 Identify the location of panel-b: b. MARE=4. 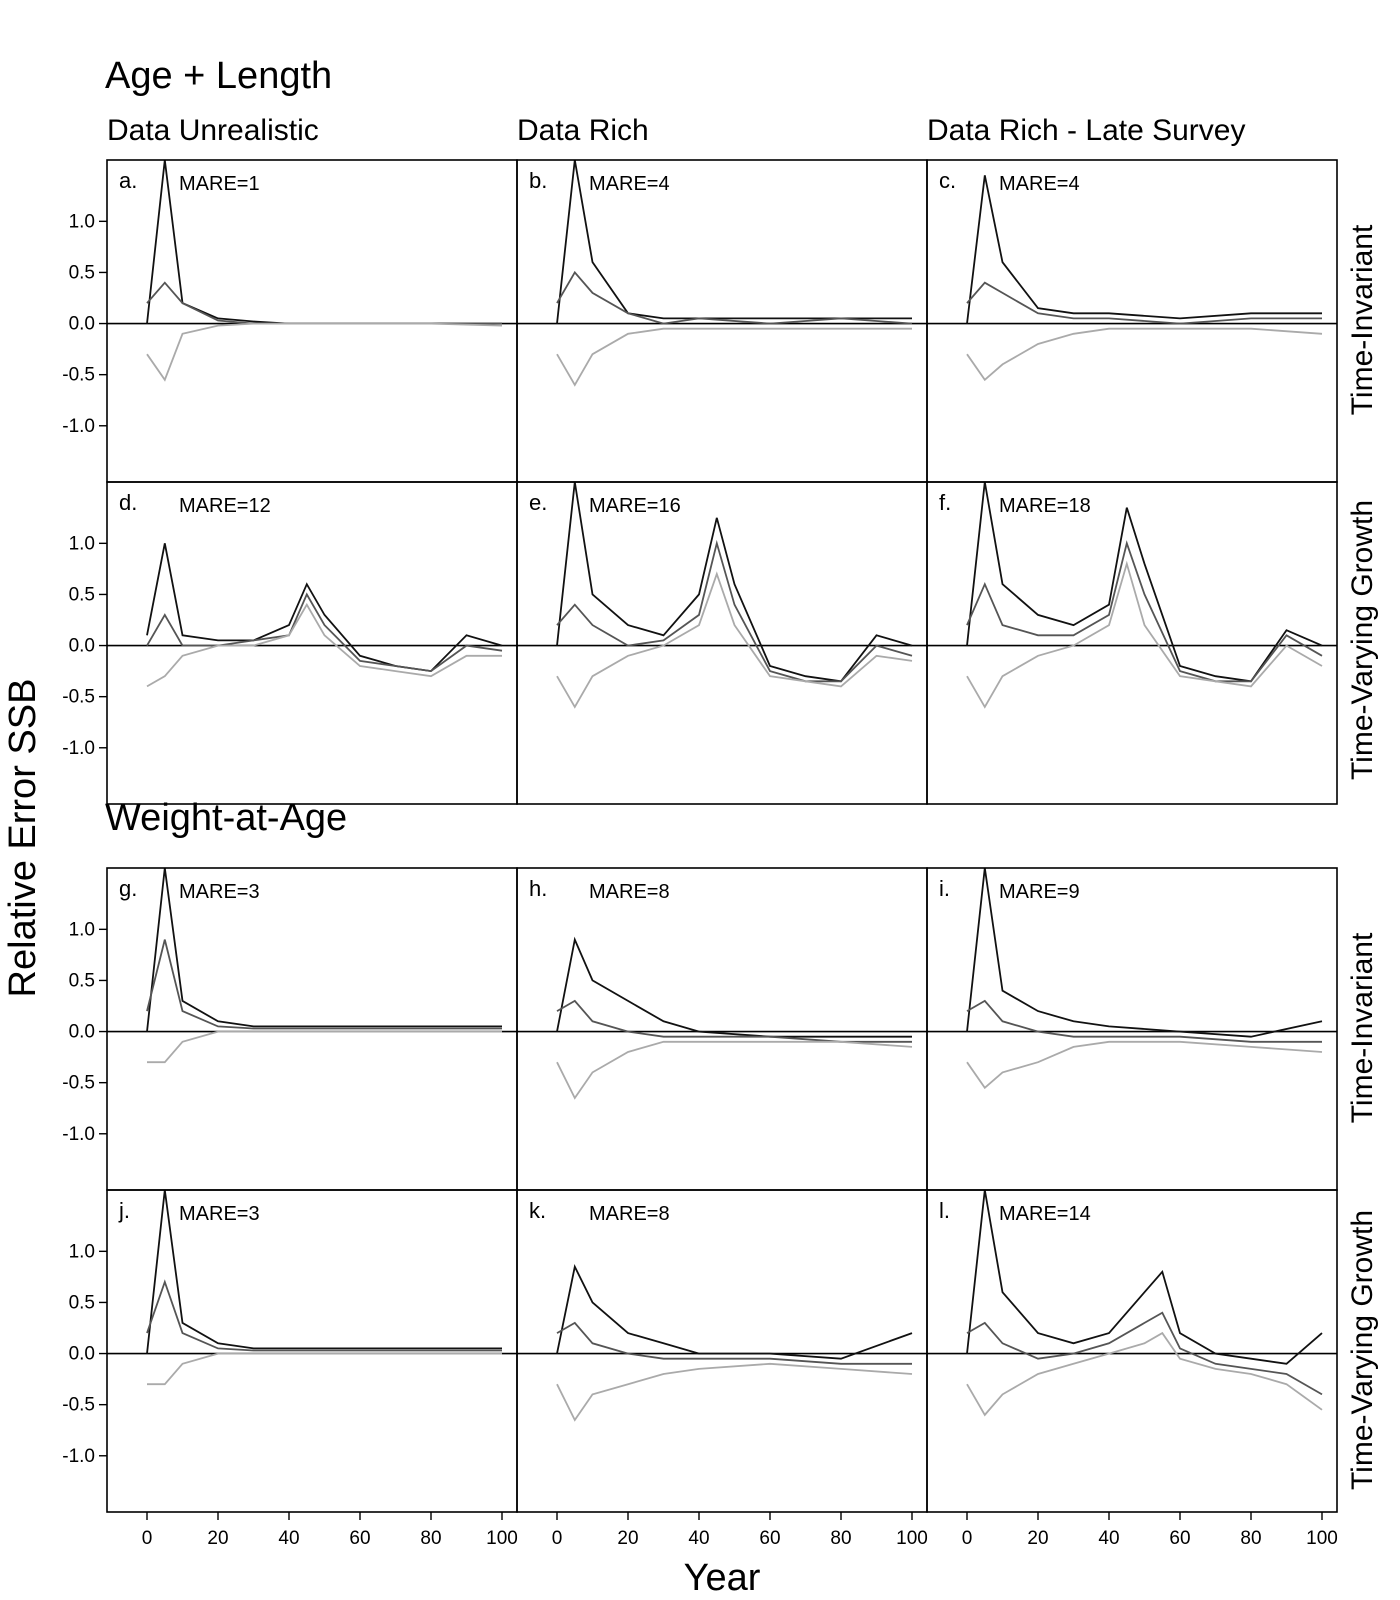
(722, 321).